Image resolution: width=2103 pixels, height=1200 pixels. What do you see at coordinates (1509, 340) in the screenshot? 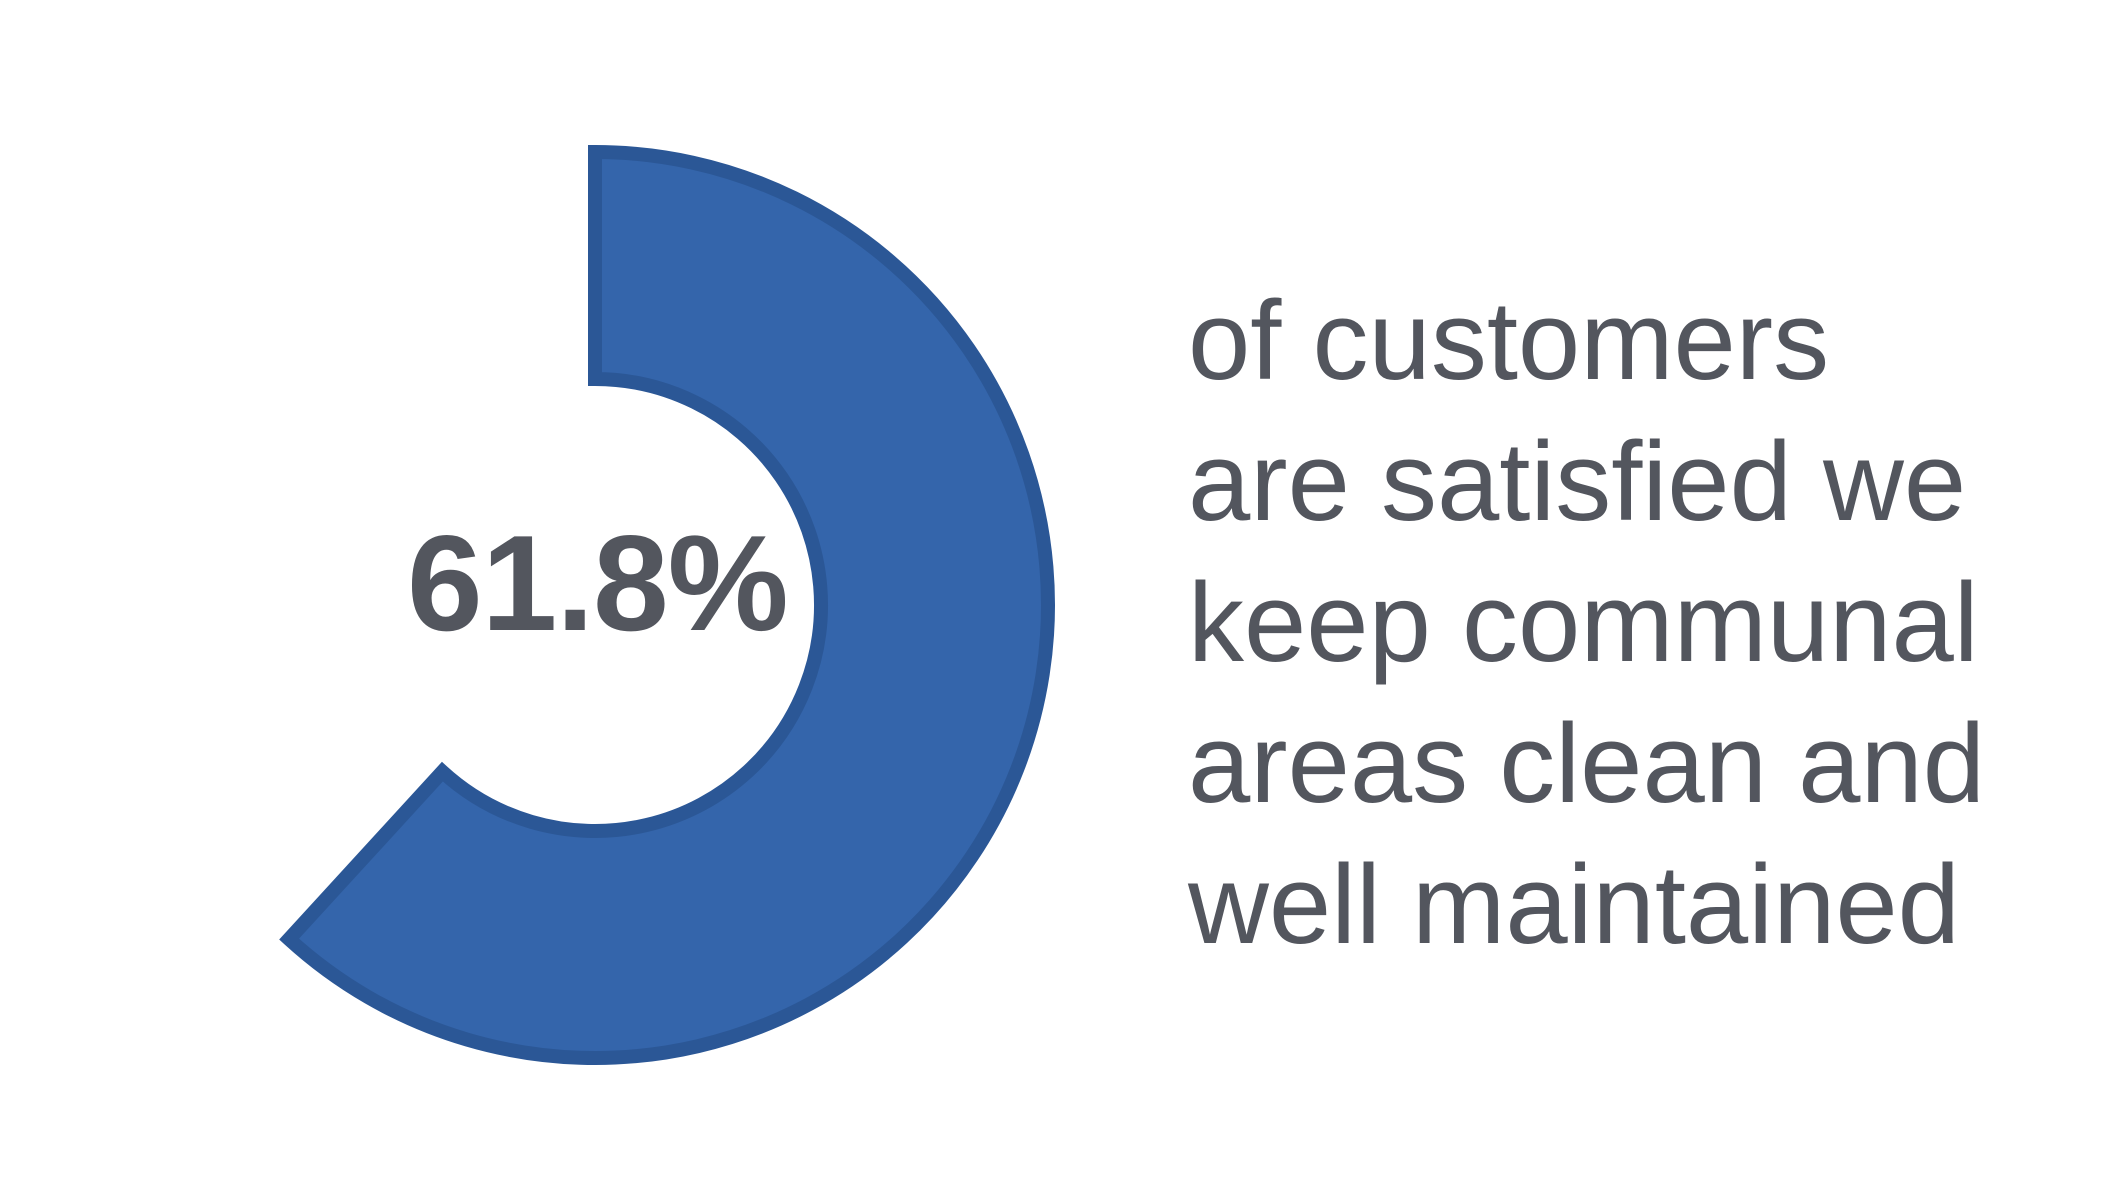
I see `description-line: of customers` at bounding box center [1509, 340].